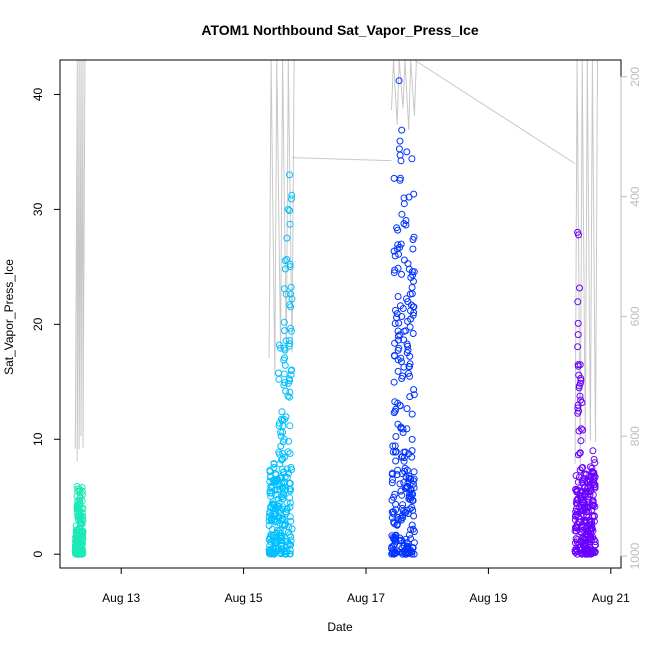 This screenshot has width=650, height=650. Describe the element at coordinates (342, 159) in the screenshot. I see `pressure-connector` at that location.